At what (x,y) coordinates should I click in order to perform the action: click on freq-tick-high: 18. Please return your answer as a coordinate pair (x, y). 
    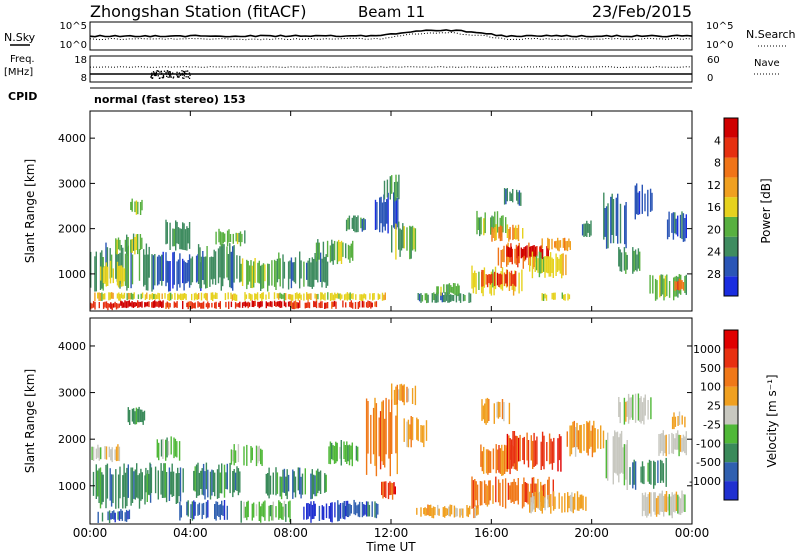
    Looking at the image, I should click on (80, 60).